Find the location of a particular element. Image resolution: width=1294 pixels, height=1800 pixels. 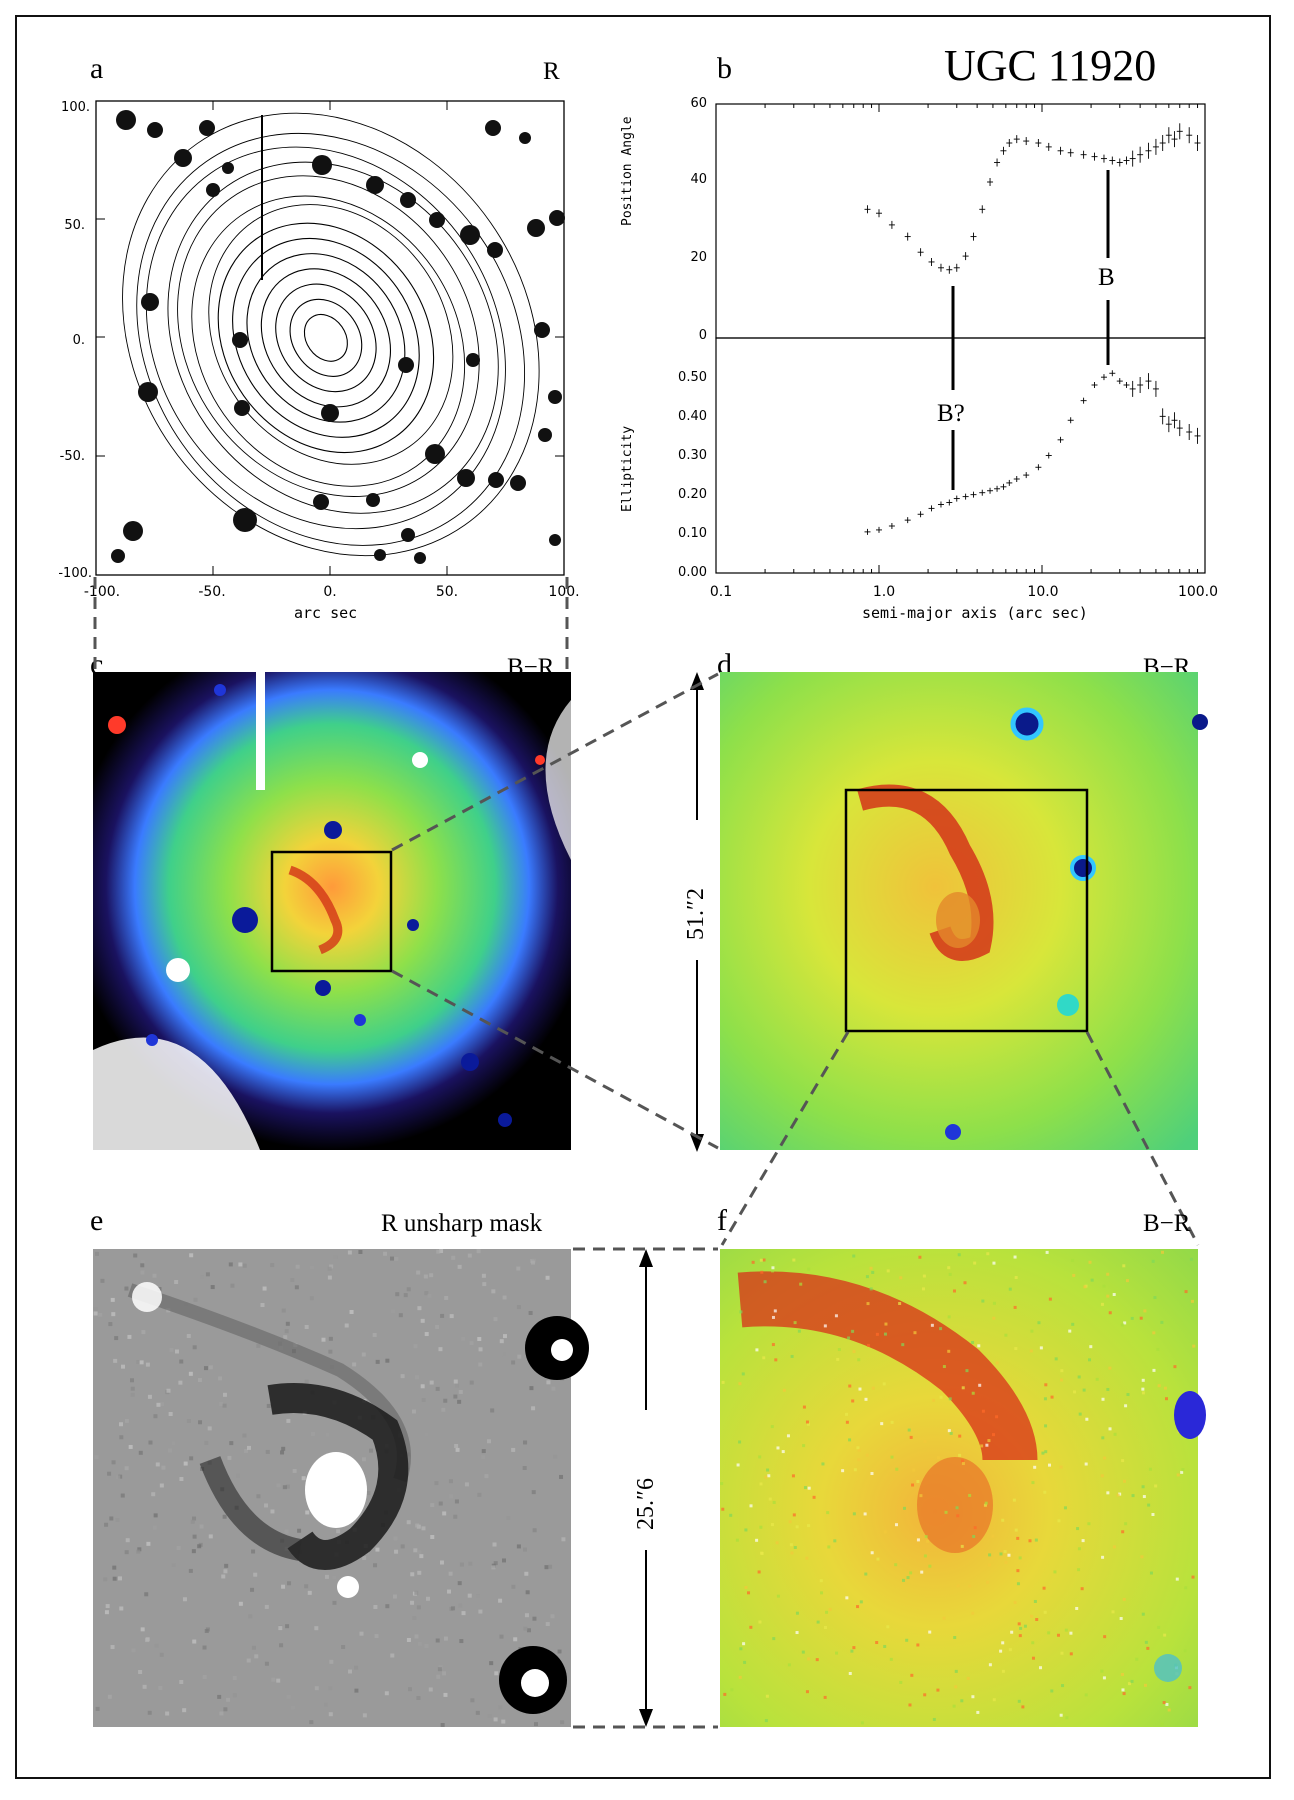

panel-e-letter: e is located at coordinates (97, 1220).